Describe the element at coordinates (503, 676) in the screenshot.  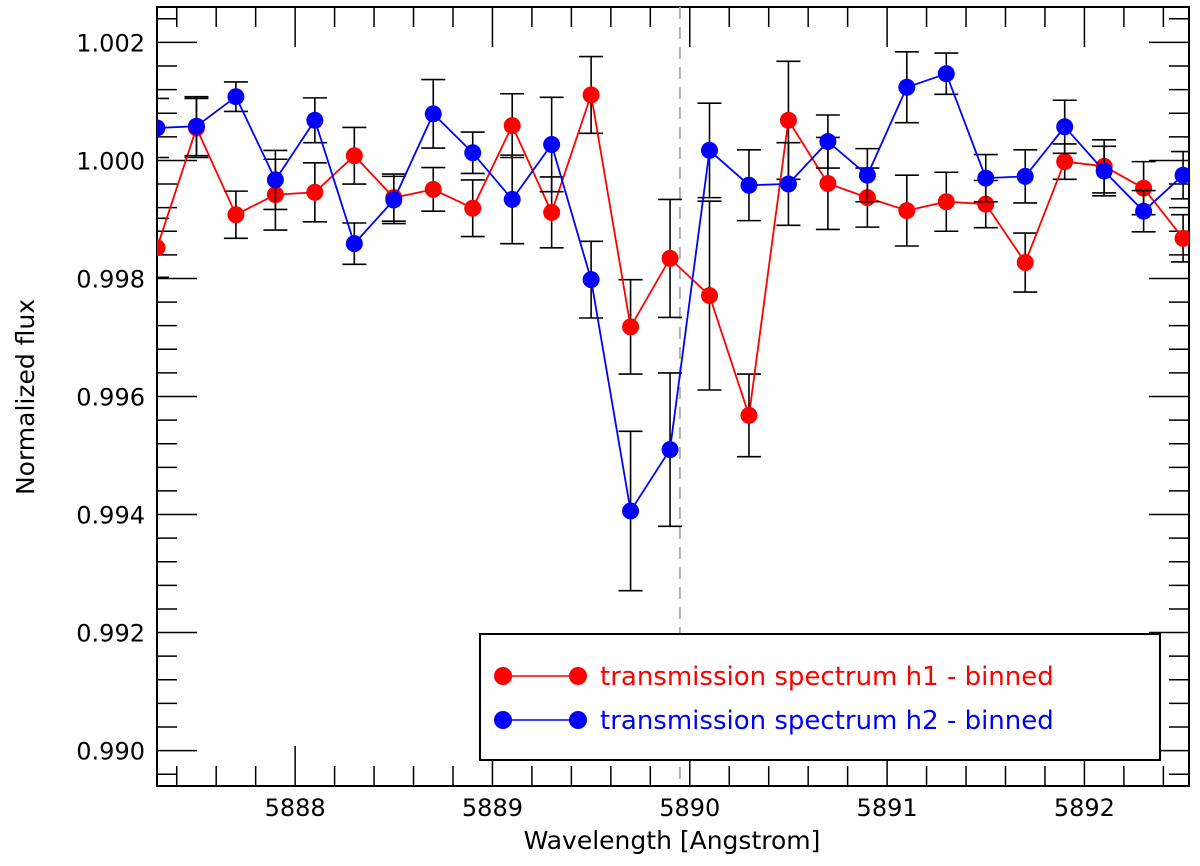
I see `legend-marker-h1-left` at that location.